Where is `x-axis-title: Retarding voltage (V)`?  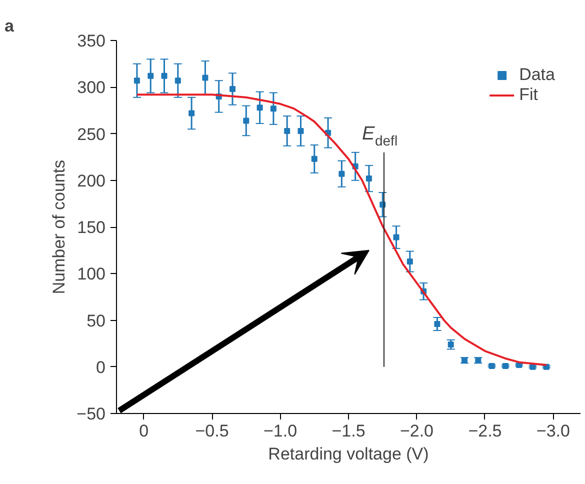 x-axis-title: Retarding voltage (V) is located at coordinates (348, 454).